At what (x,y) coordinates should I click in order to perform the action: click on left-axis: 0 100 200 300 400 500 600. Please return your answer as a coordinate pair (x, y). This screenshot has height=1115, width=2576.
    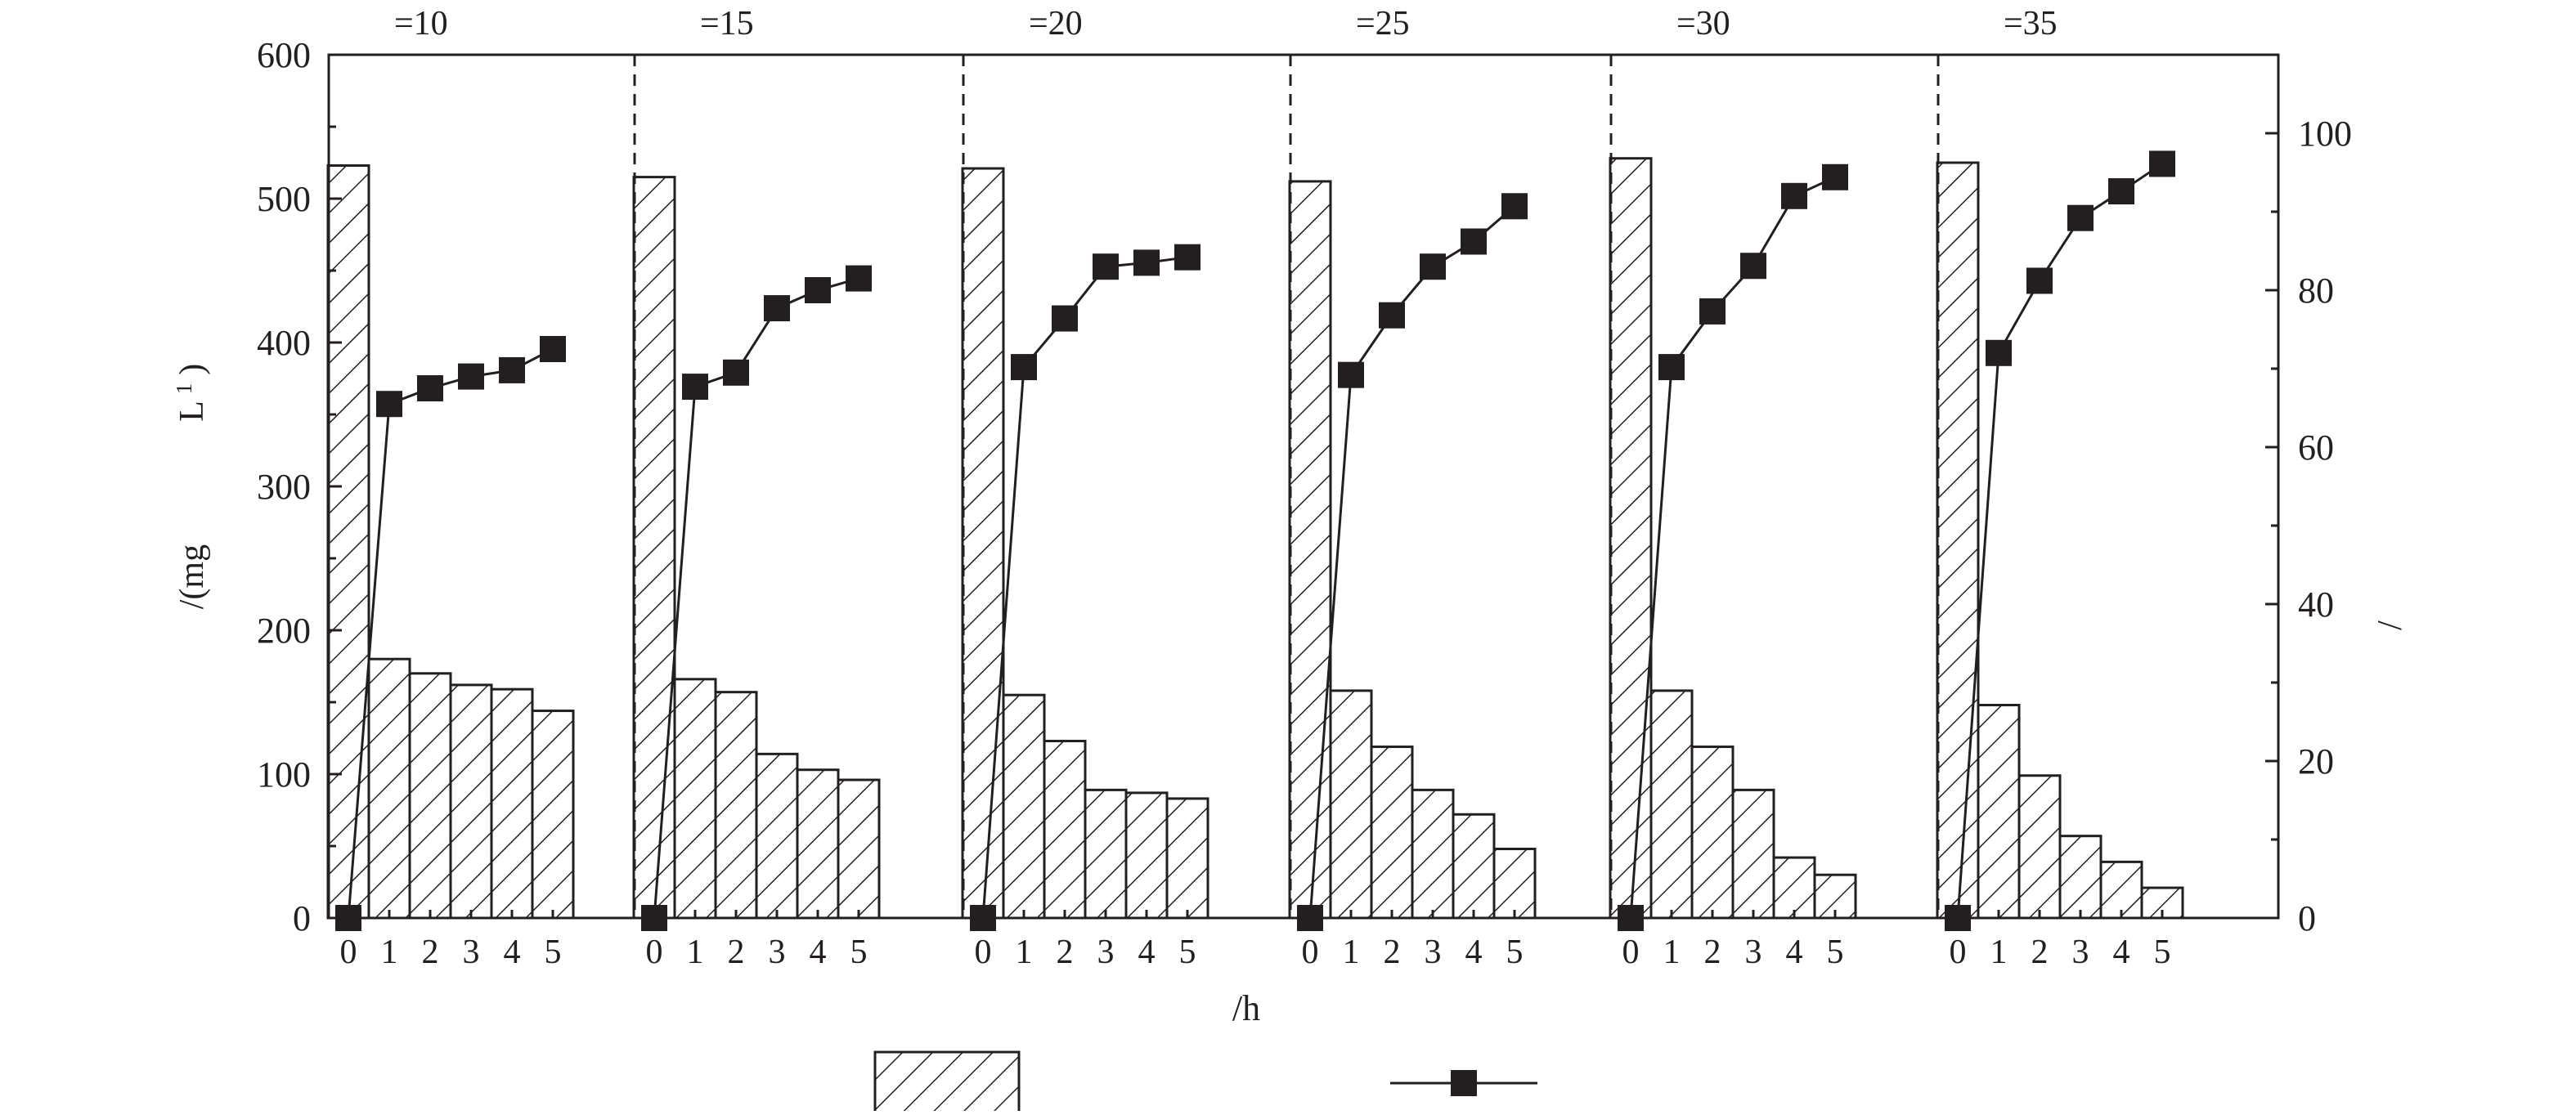
    Looking at the image, I should click on (299, 486).